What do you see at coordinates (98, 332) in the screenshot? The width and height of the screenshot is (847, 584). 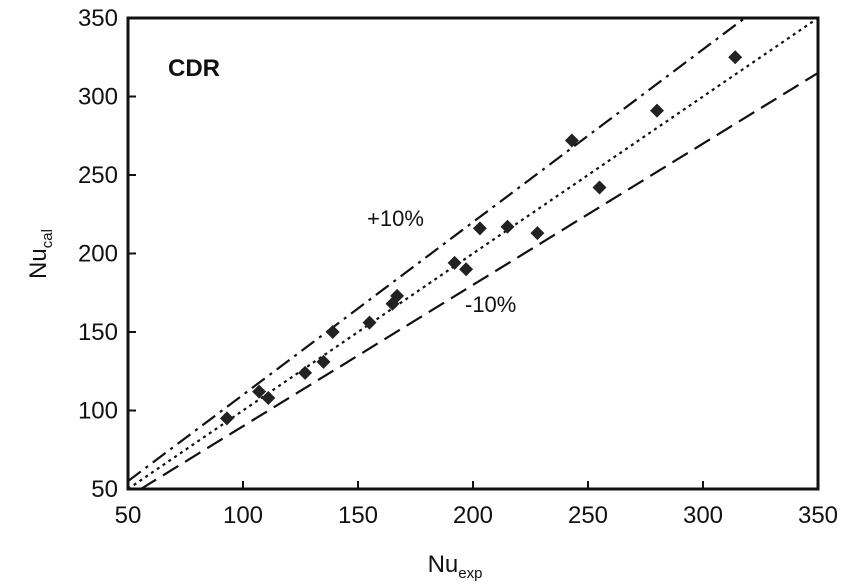 I see `y-tick-label-2: 150` at bounding box center [98, 332].